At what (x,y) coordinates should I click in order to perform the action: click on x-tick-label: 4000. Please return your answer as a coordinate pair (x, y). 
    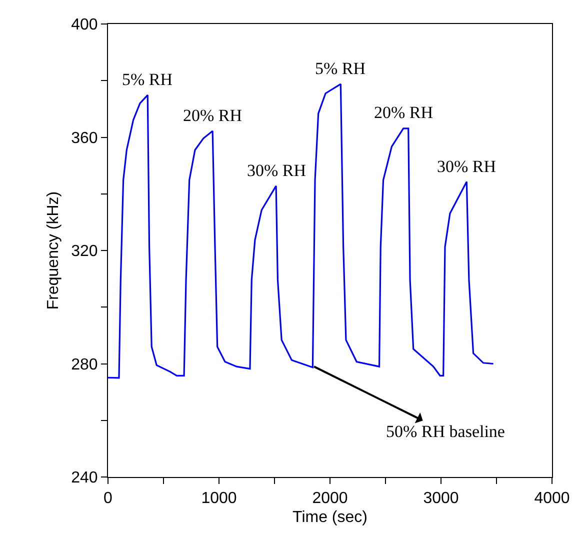
    Looking at the image, I should click on (552, 499).